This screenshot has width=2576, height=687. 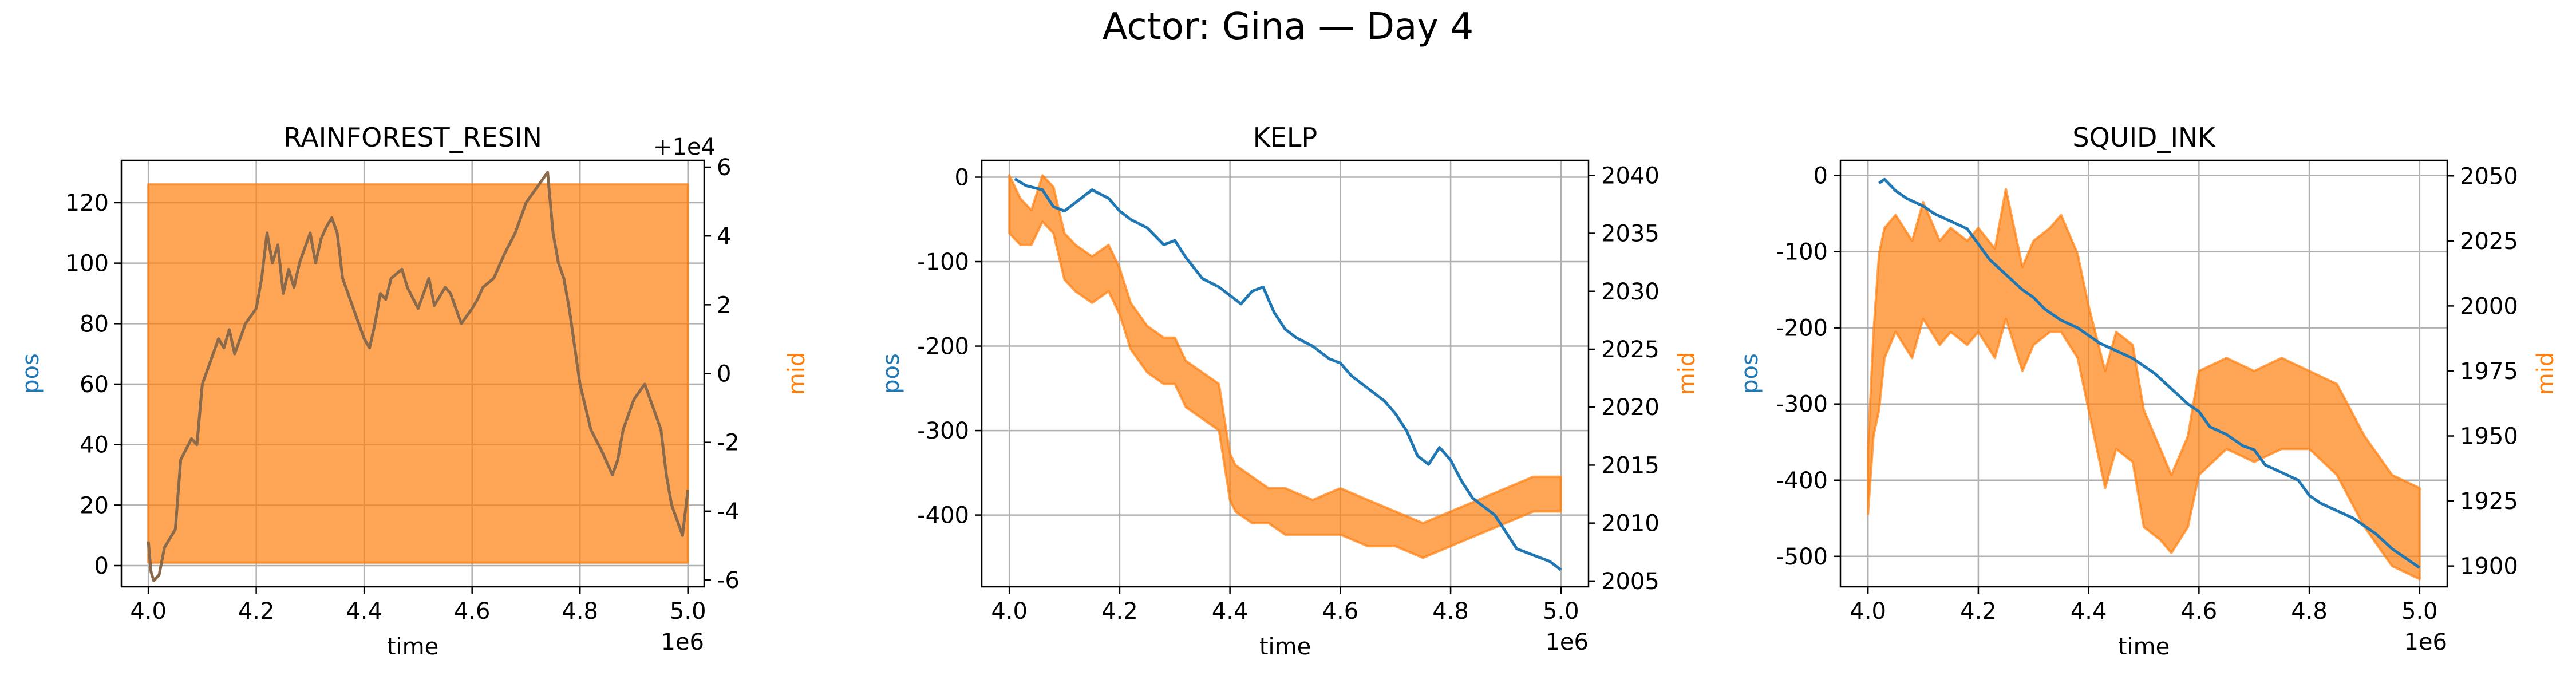 I want to click on y-right-tick-label-1: -4, so click(x=728, y=512).